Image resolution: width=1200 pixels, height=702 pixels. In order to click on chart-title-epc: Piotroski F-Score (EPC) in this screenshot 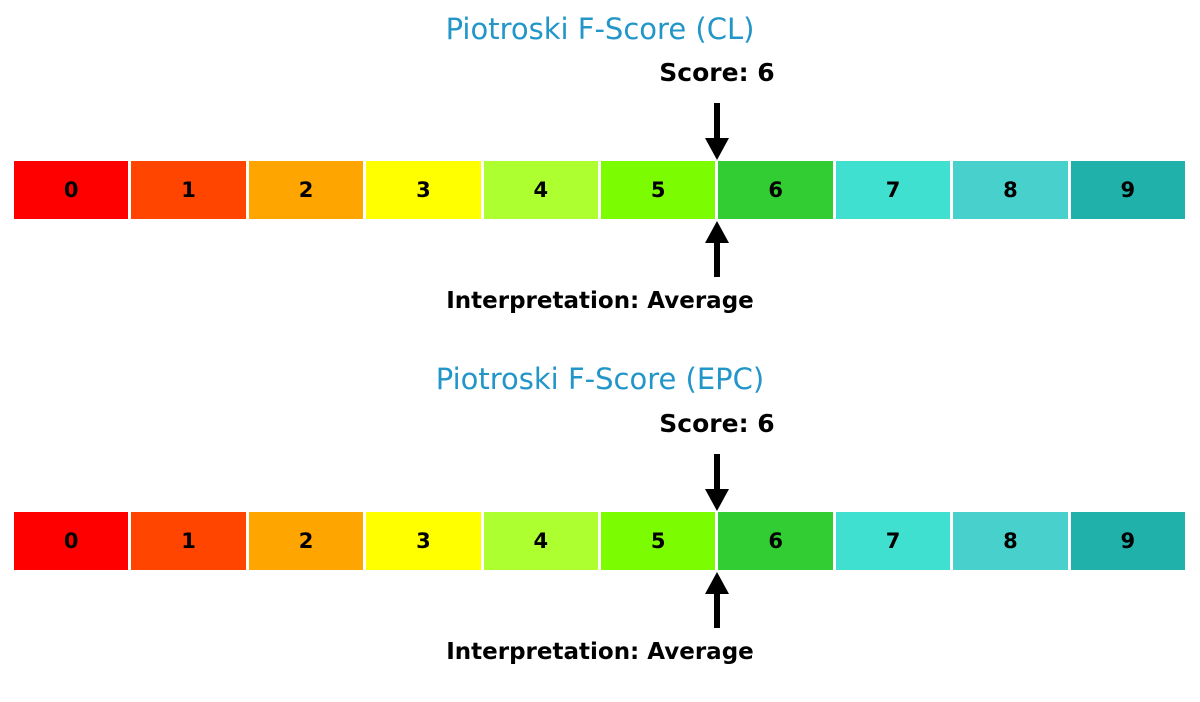, I will do `click(600, 379)`.